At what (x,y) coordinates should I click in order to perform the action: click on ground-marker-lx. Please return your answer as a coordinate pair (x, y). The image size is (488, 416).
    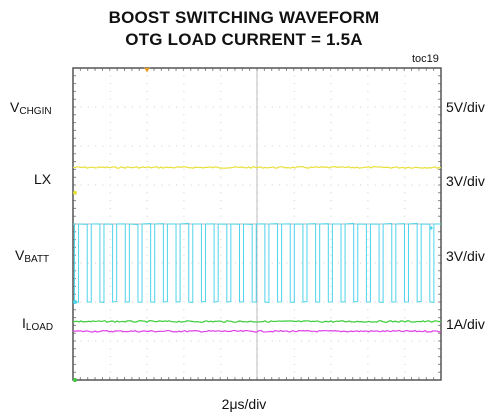
    Looking at the image, I should click on (75, 302).